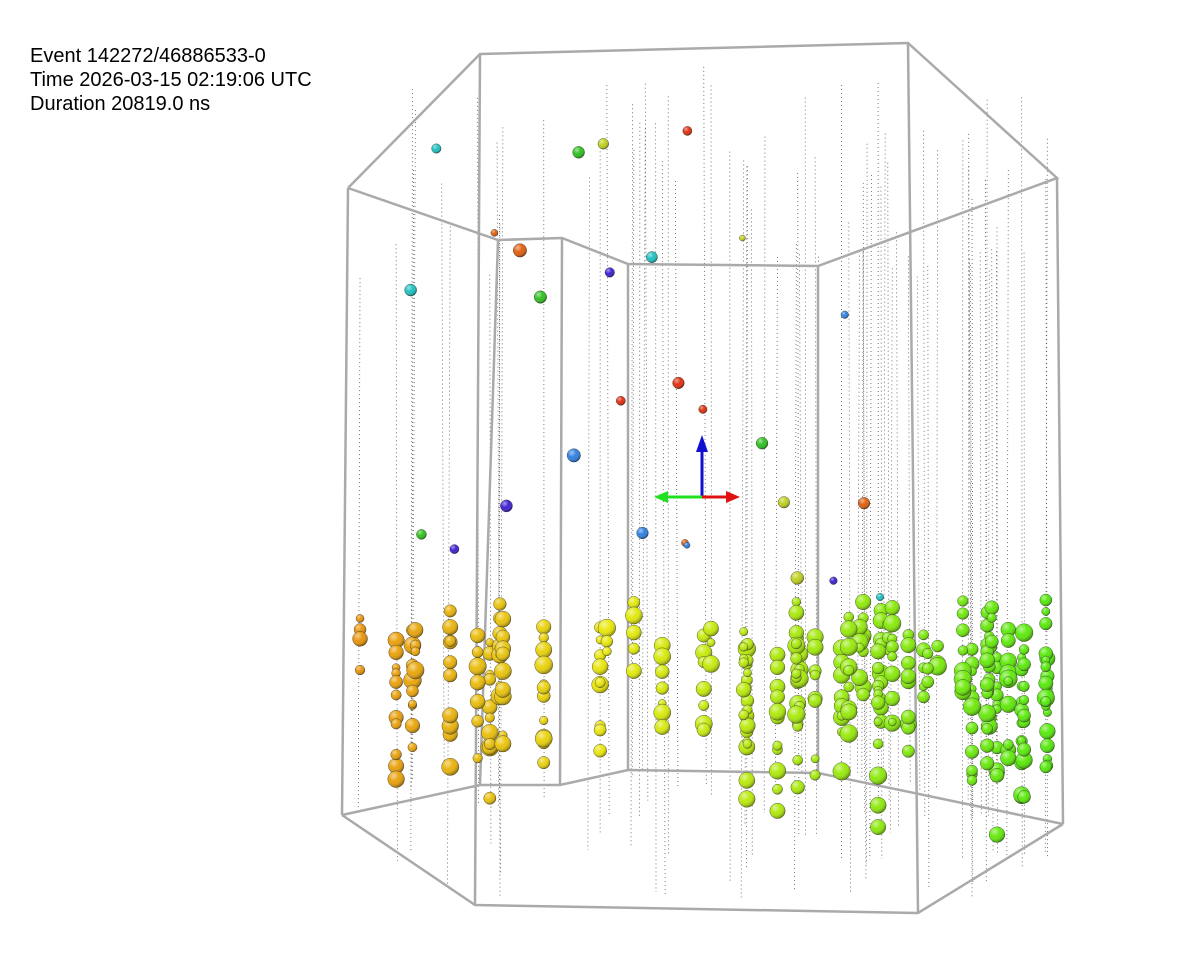  What do you see at coordinates (171, 80) in the screenshot?
I see `event-time: Time 2026-03-15 02:19:06 UTC` at bounding box center [171, 80].